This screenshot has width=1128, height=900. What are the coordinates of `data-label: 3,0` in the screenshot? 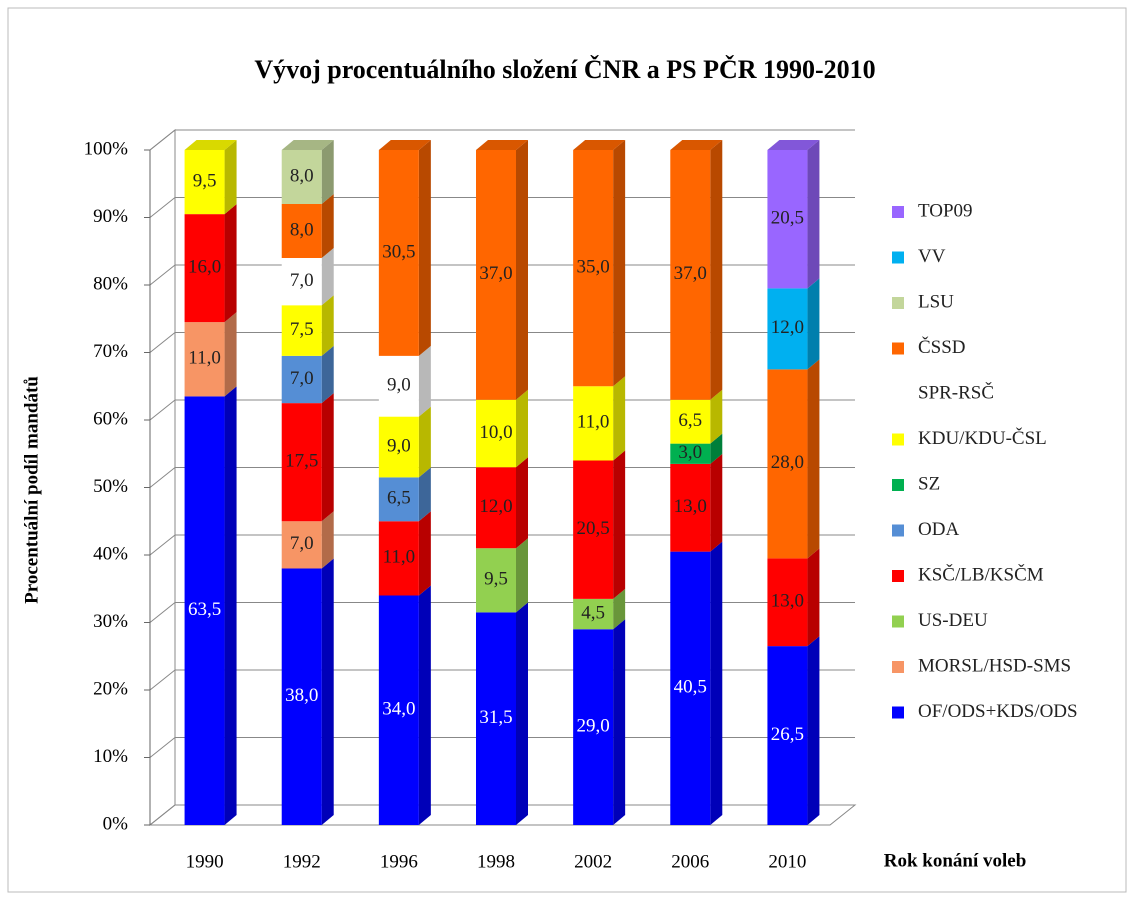 It's located at (690, 452).